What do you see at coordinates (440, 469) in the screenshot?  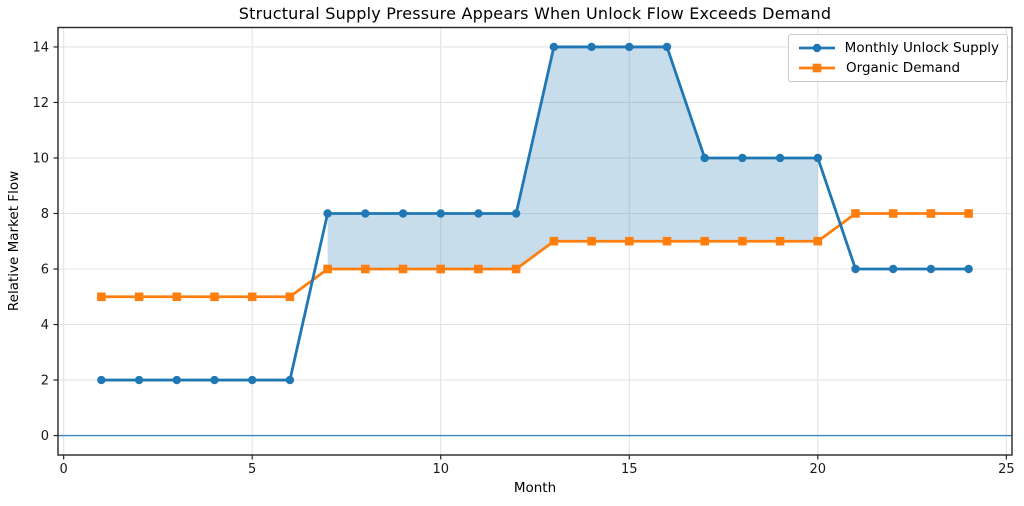 I see `x-tick-label: 10` at bounding box center [440, 469].